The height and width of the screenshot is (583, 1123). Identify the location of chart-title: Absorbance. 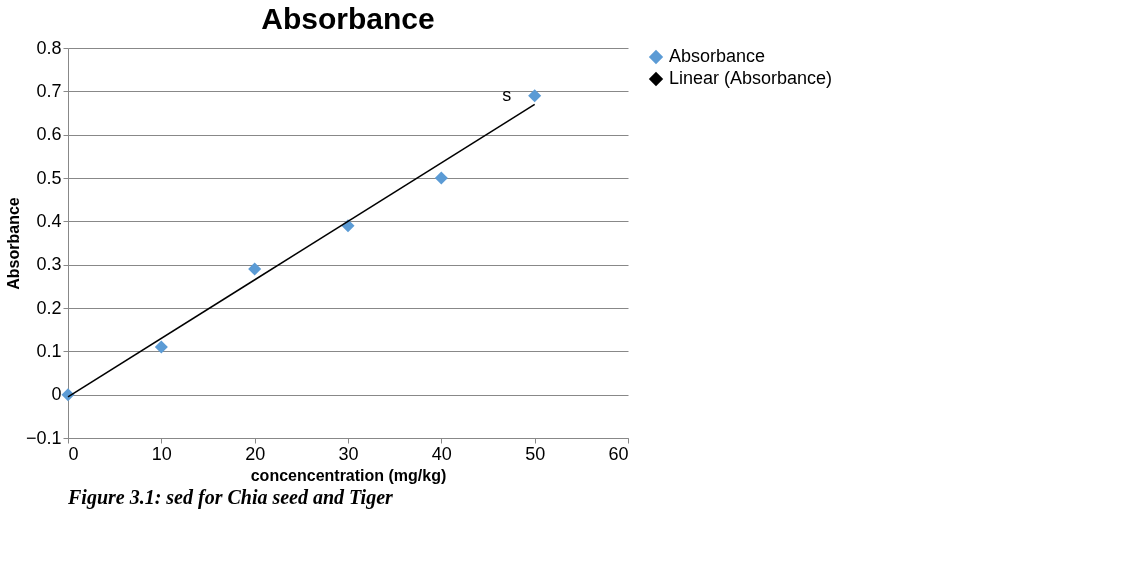
(348, 18).